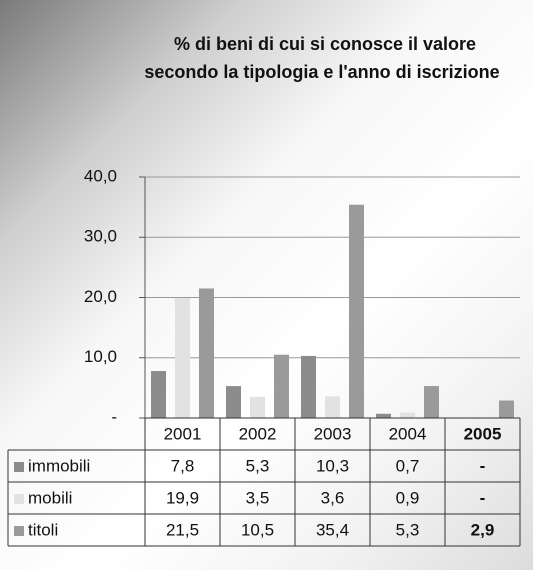  I want to click on table-cell: 21,5, so click(182, 529).